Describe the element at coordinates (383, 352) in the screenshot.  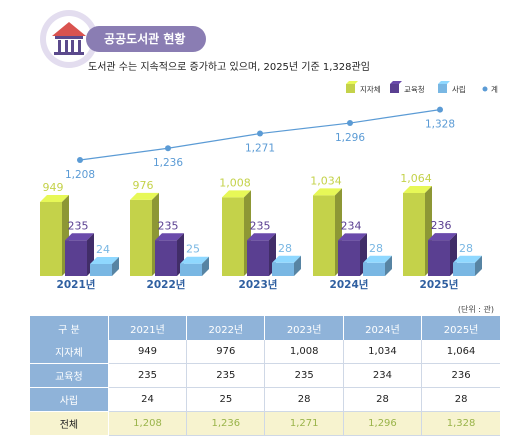
I see `table-cell: 1,034` at that location.